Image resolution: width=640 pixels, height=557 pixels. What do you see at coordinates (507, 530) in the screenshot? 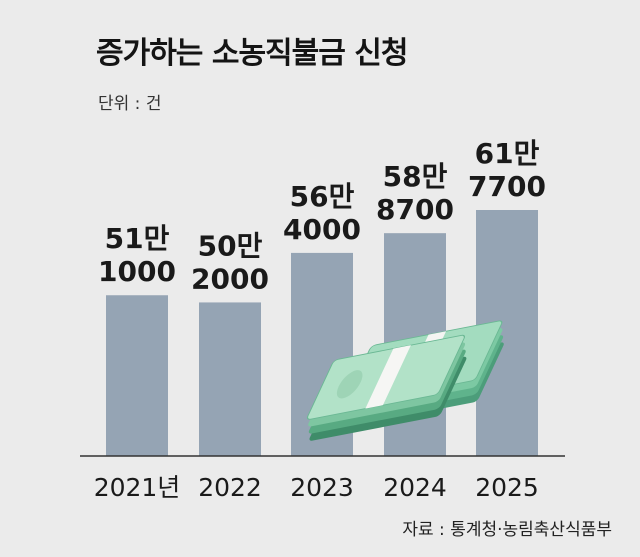
I see `source-note: 자료 : 통계청·농림축산식품부` at bounding box center [507, 530].